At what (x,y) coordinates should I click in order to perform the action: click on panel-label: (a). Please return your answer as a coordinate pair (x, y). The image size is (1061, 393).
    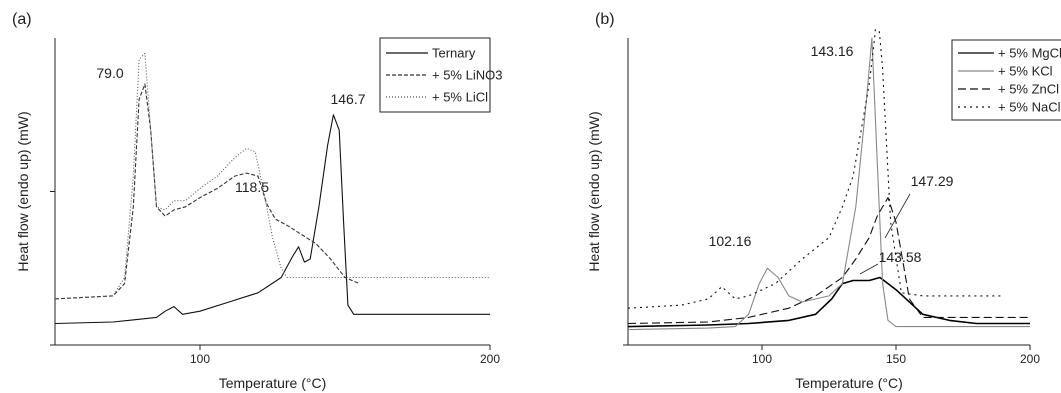
    Looking at the image, I should click on (22, 19).